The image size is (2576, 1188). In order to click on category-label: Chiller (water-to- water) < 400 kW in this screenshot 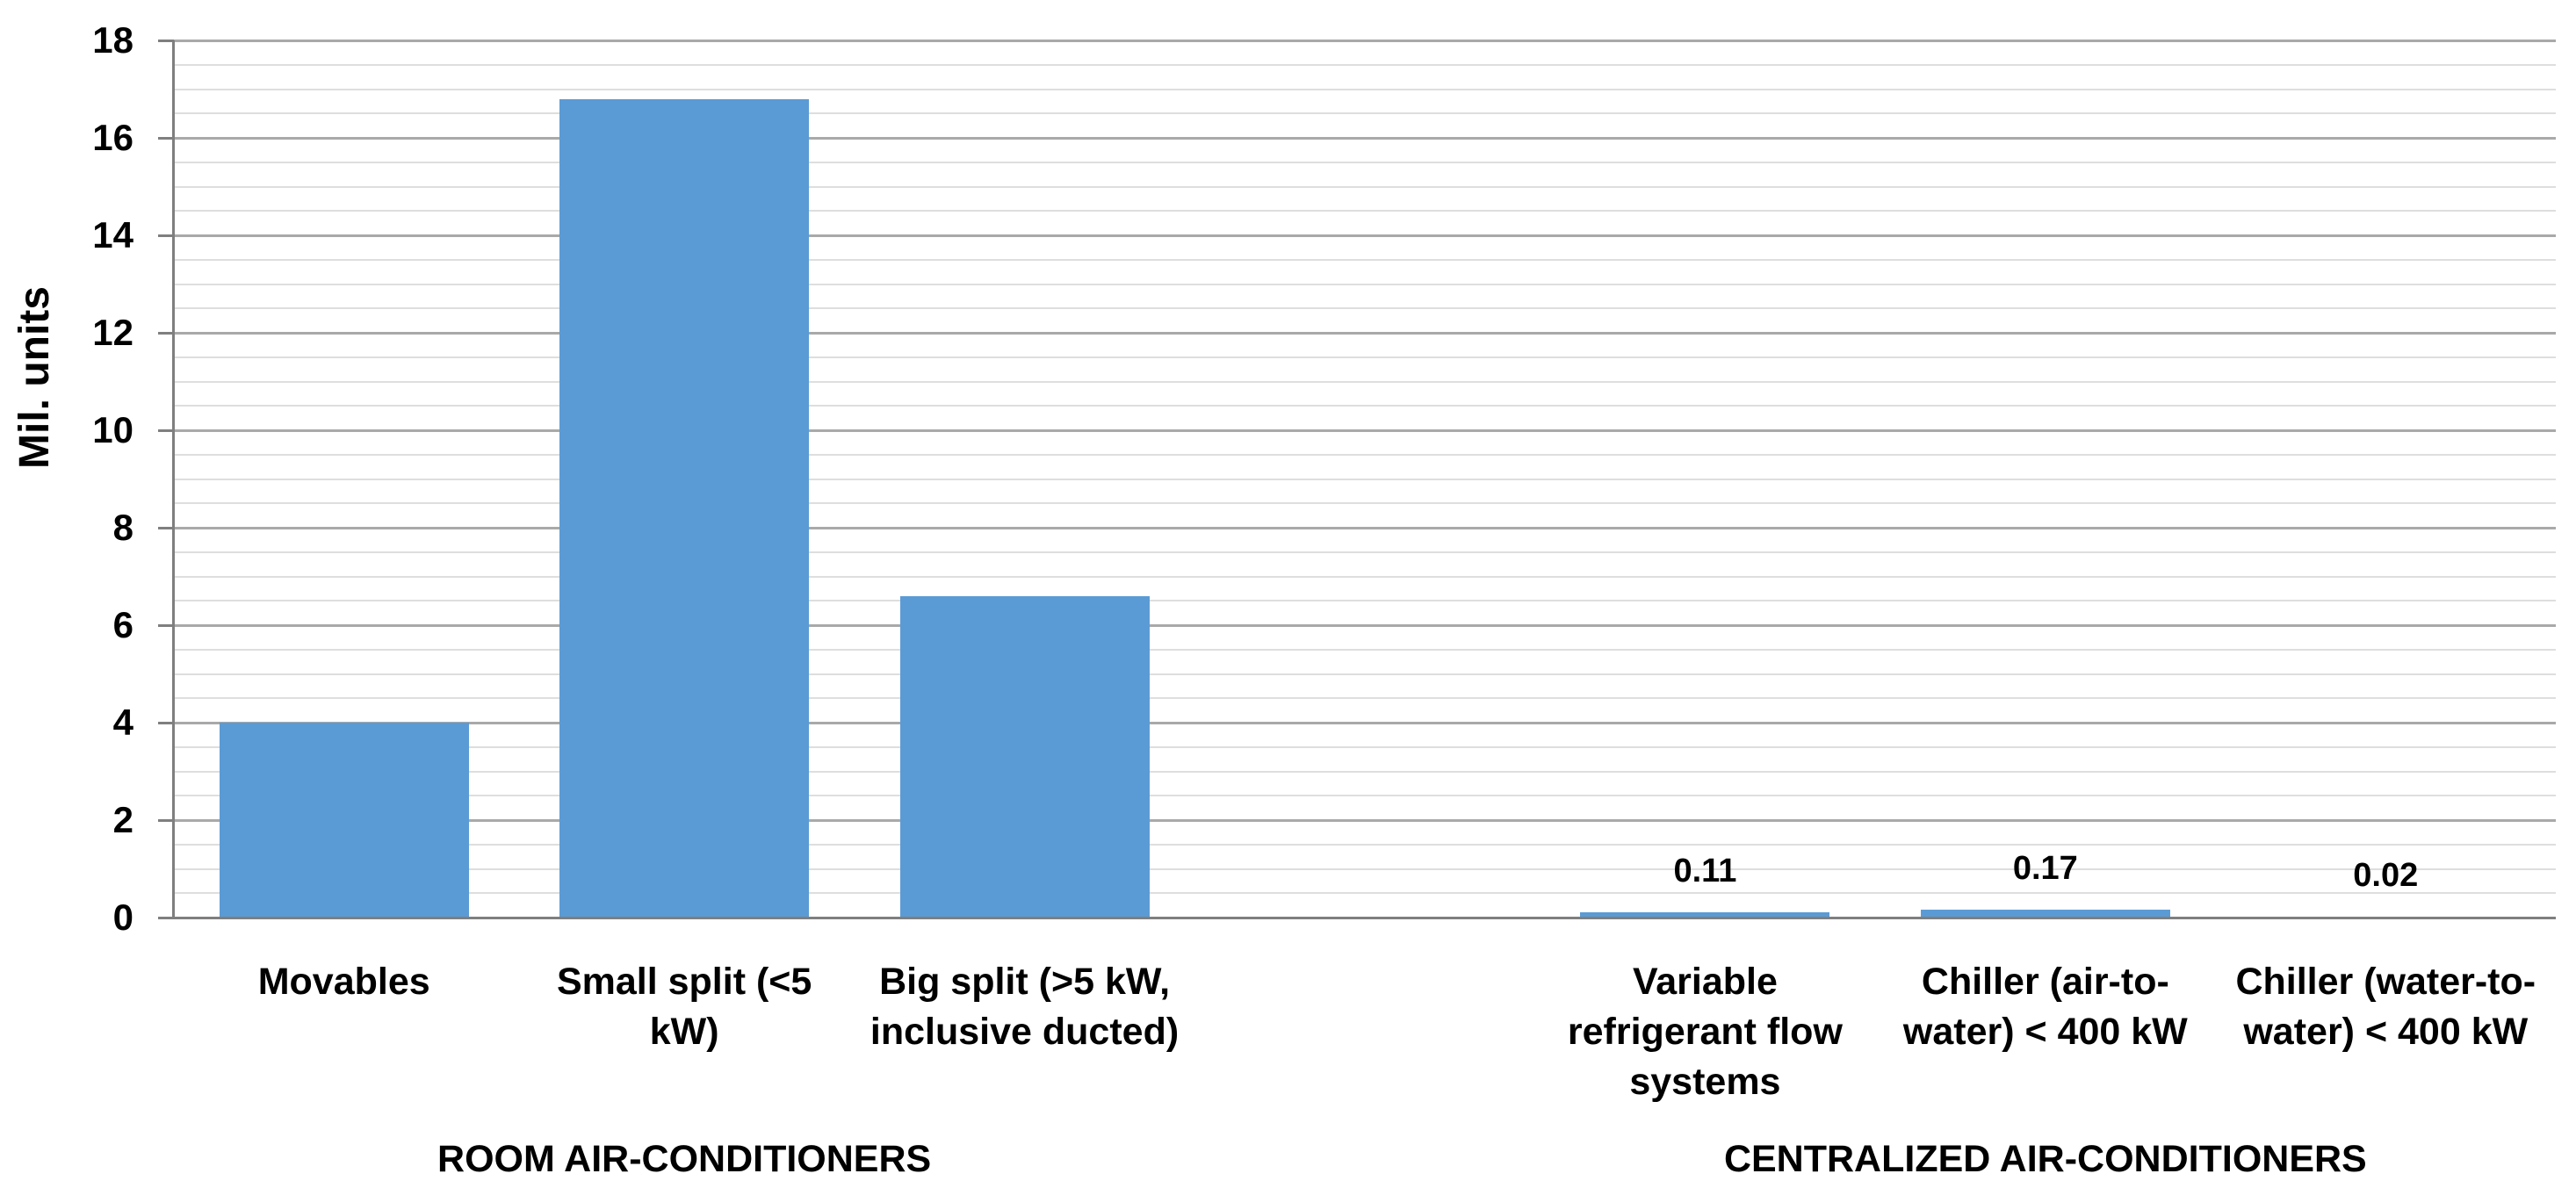, I will do `click(2385, 1007)`.